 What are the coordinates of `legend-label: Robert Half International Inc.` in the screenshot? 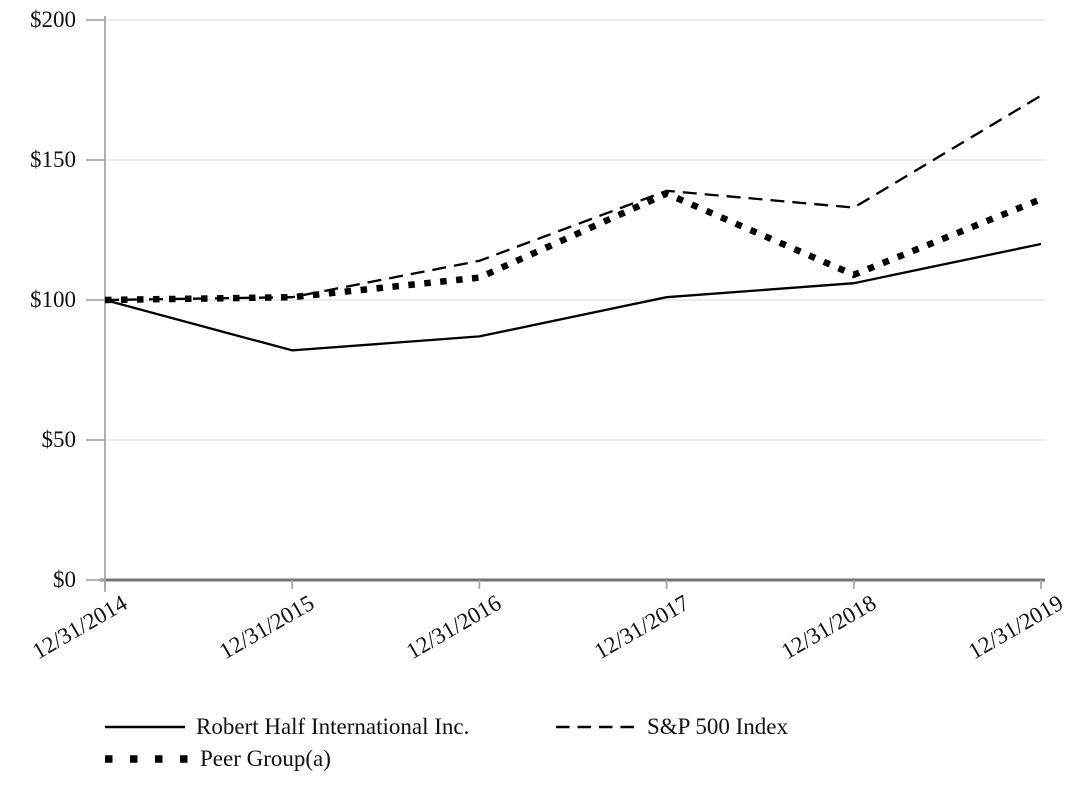 It's located at (333, 726).